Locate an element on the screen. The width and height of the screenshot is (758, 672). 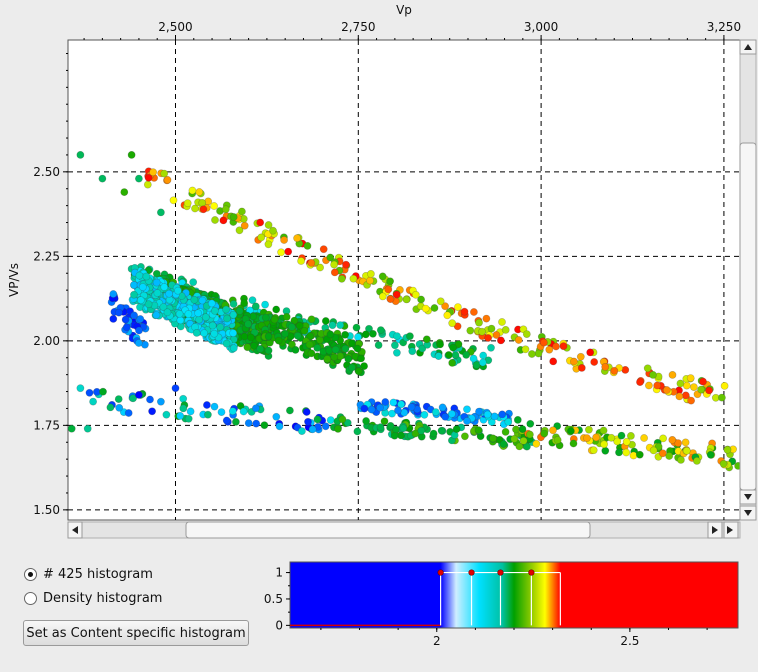
x-axis-title: Vp is located at coordinates (404, 10).